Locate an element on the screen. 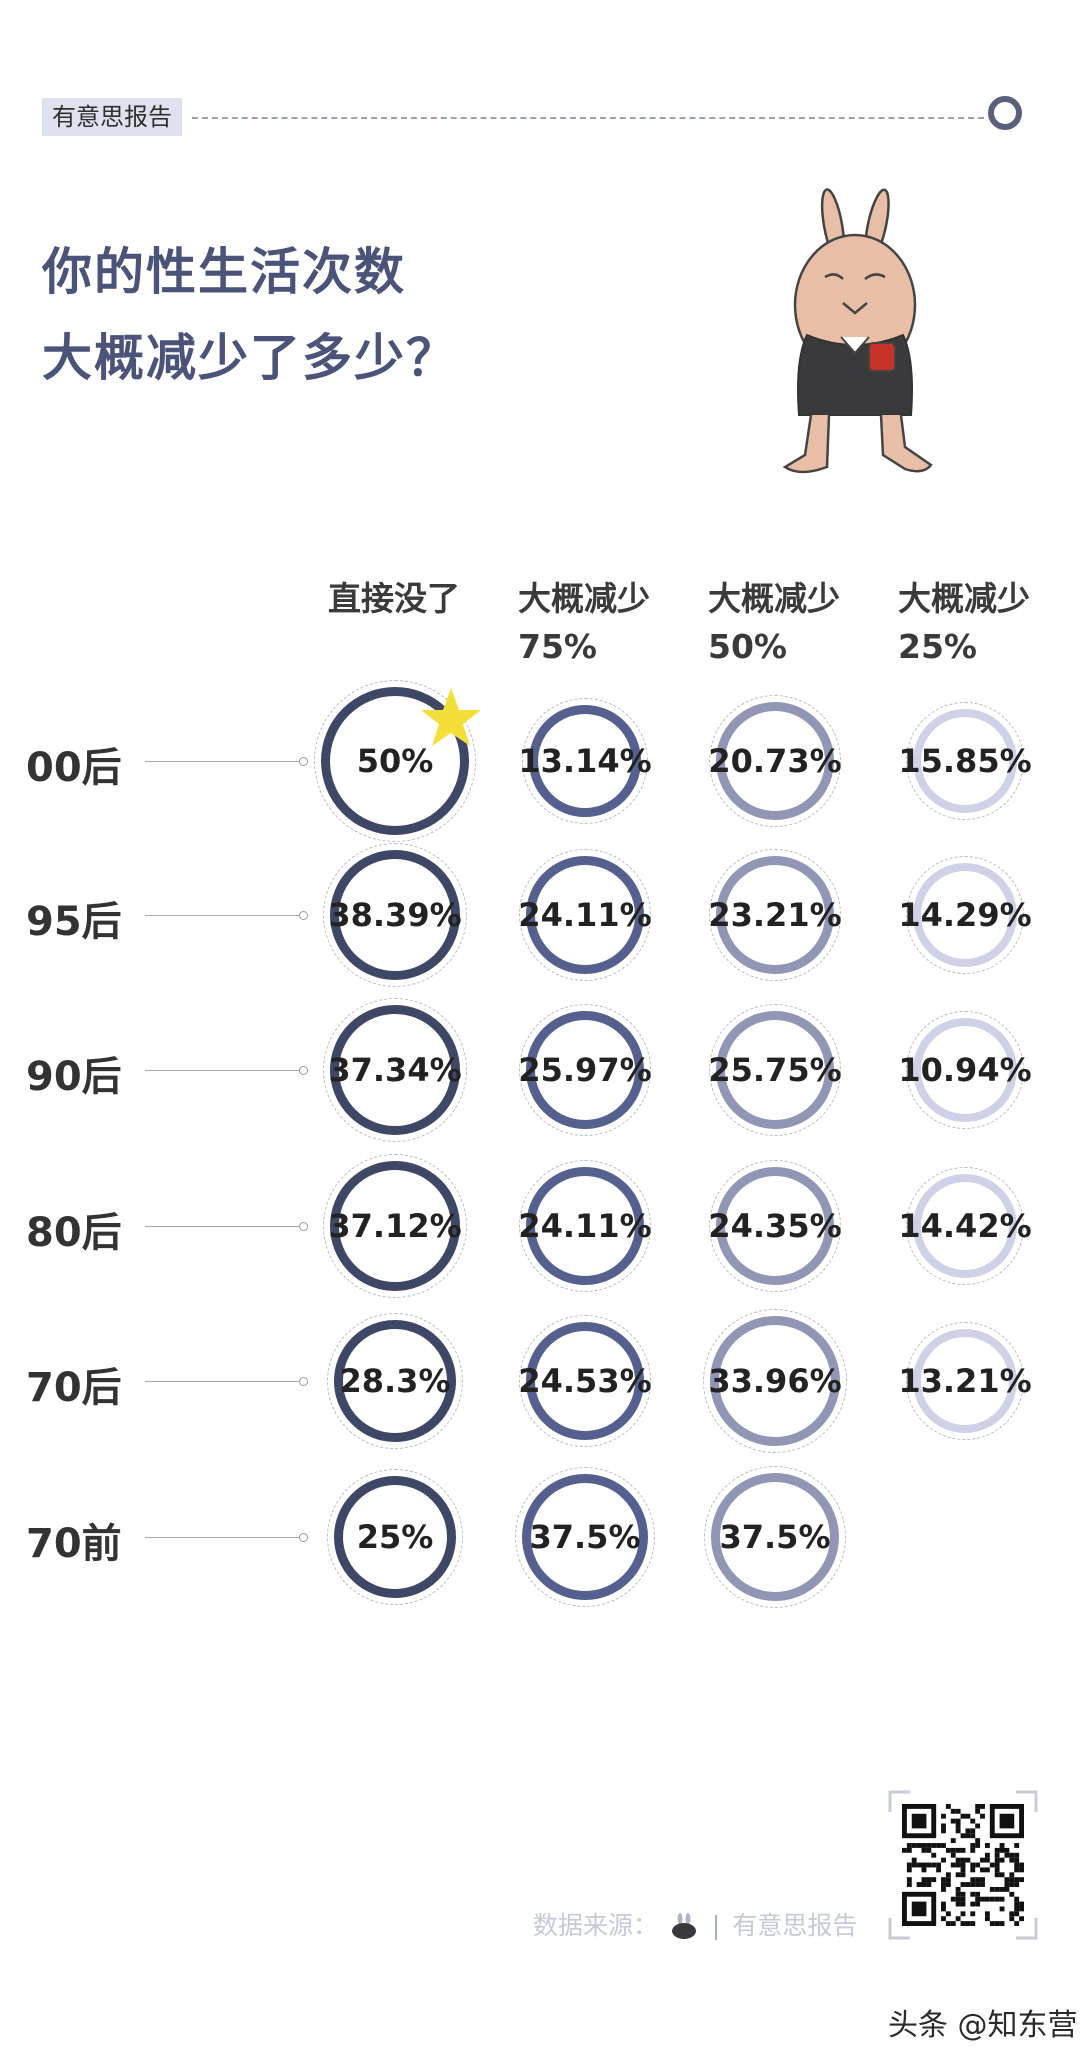 The image size is (1080, 2053). percentage-value: 14.42% is located at coordinates (965, 1226).